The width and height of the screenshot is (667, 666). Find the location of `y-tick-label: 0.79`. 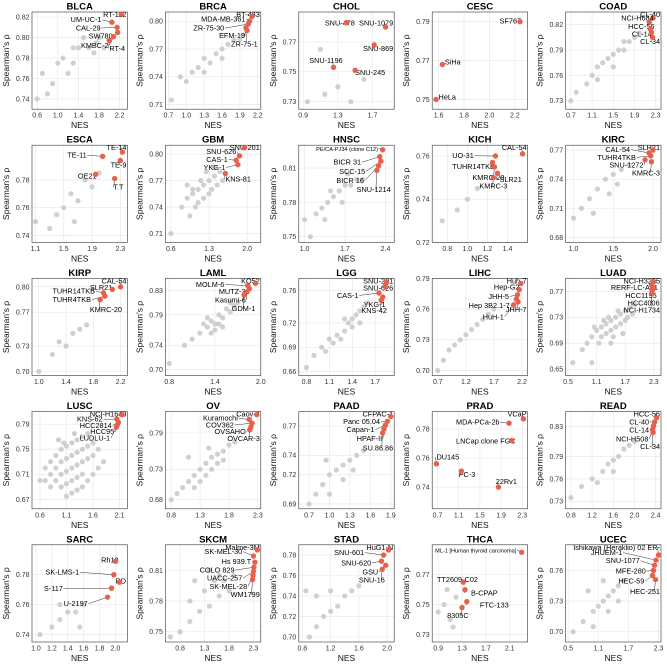

y-tick-label: 0.79 is located at coordinates (423, 279).